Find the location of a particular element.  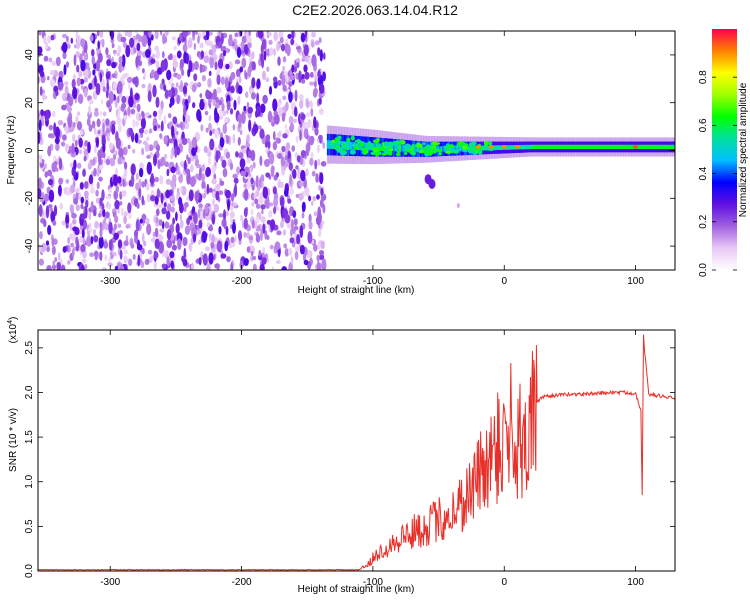

spectrogram-y-tick-label: 40 is located at coordinates (29, 55).